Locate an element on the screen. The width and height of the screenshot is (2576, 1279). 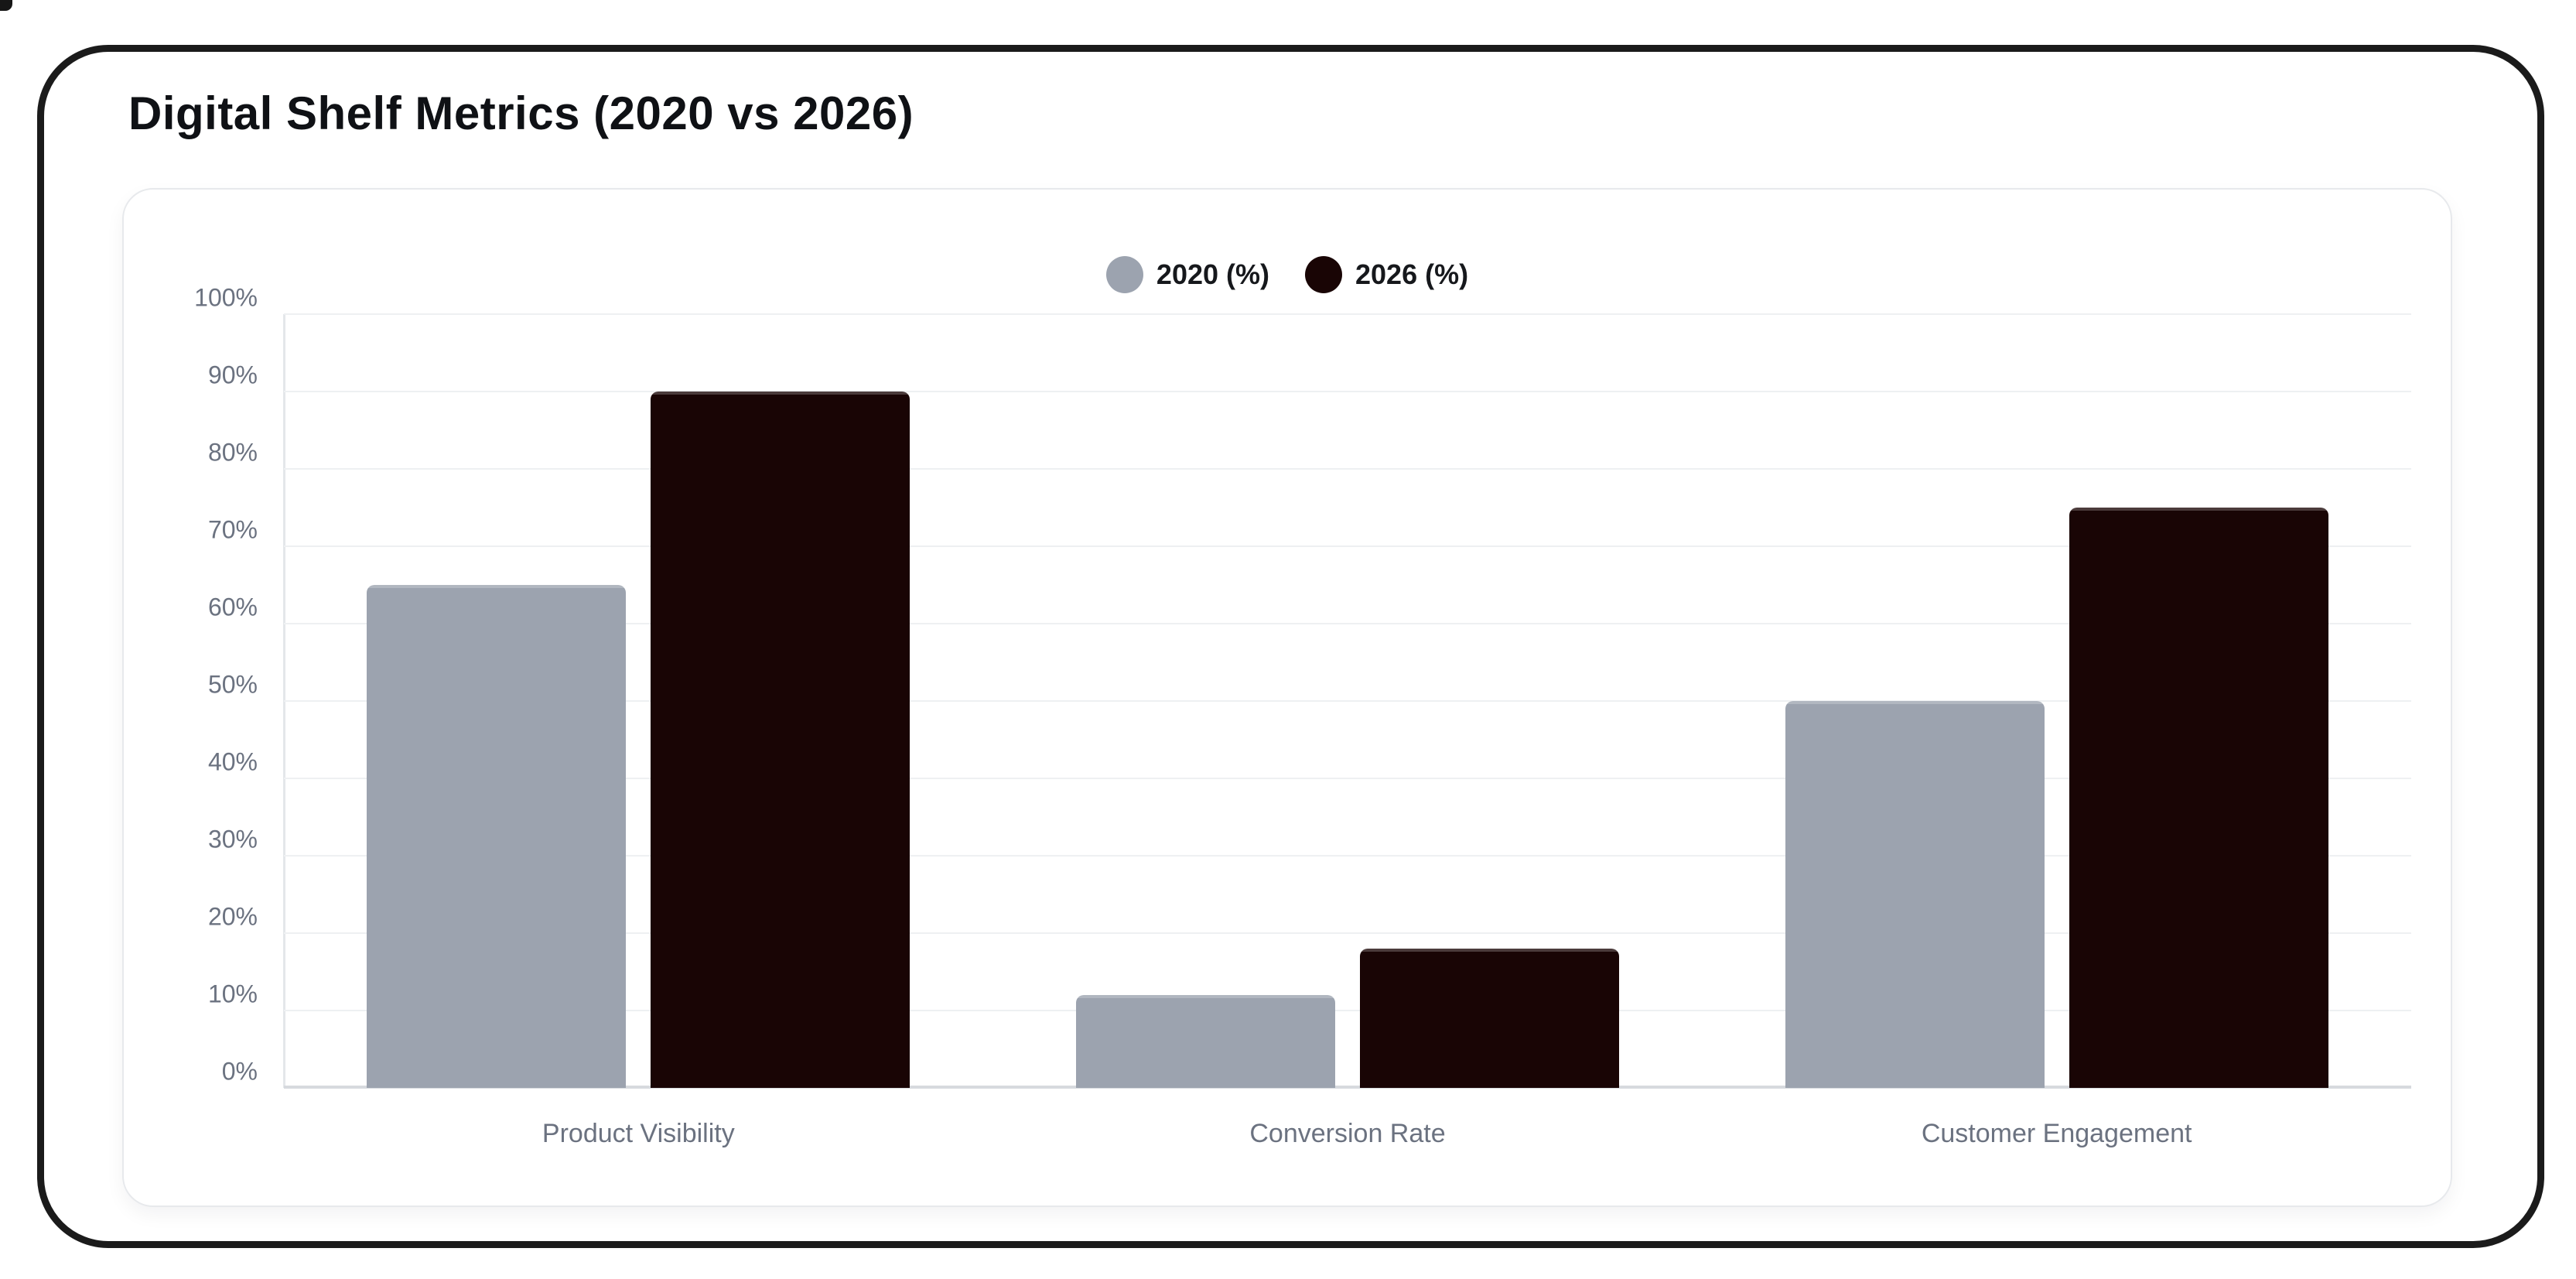
bar-2026-product-visibility is located at coordinates (780, 740).